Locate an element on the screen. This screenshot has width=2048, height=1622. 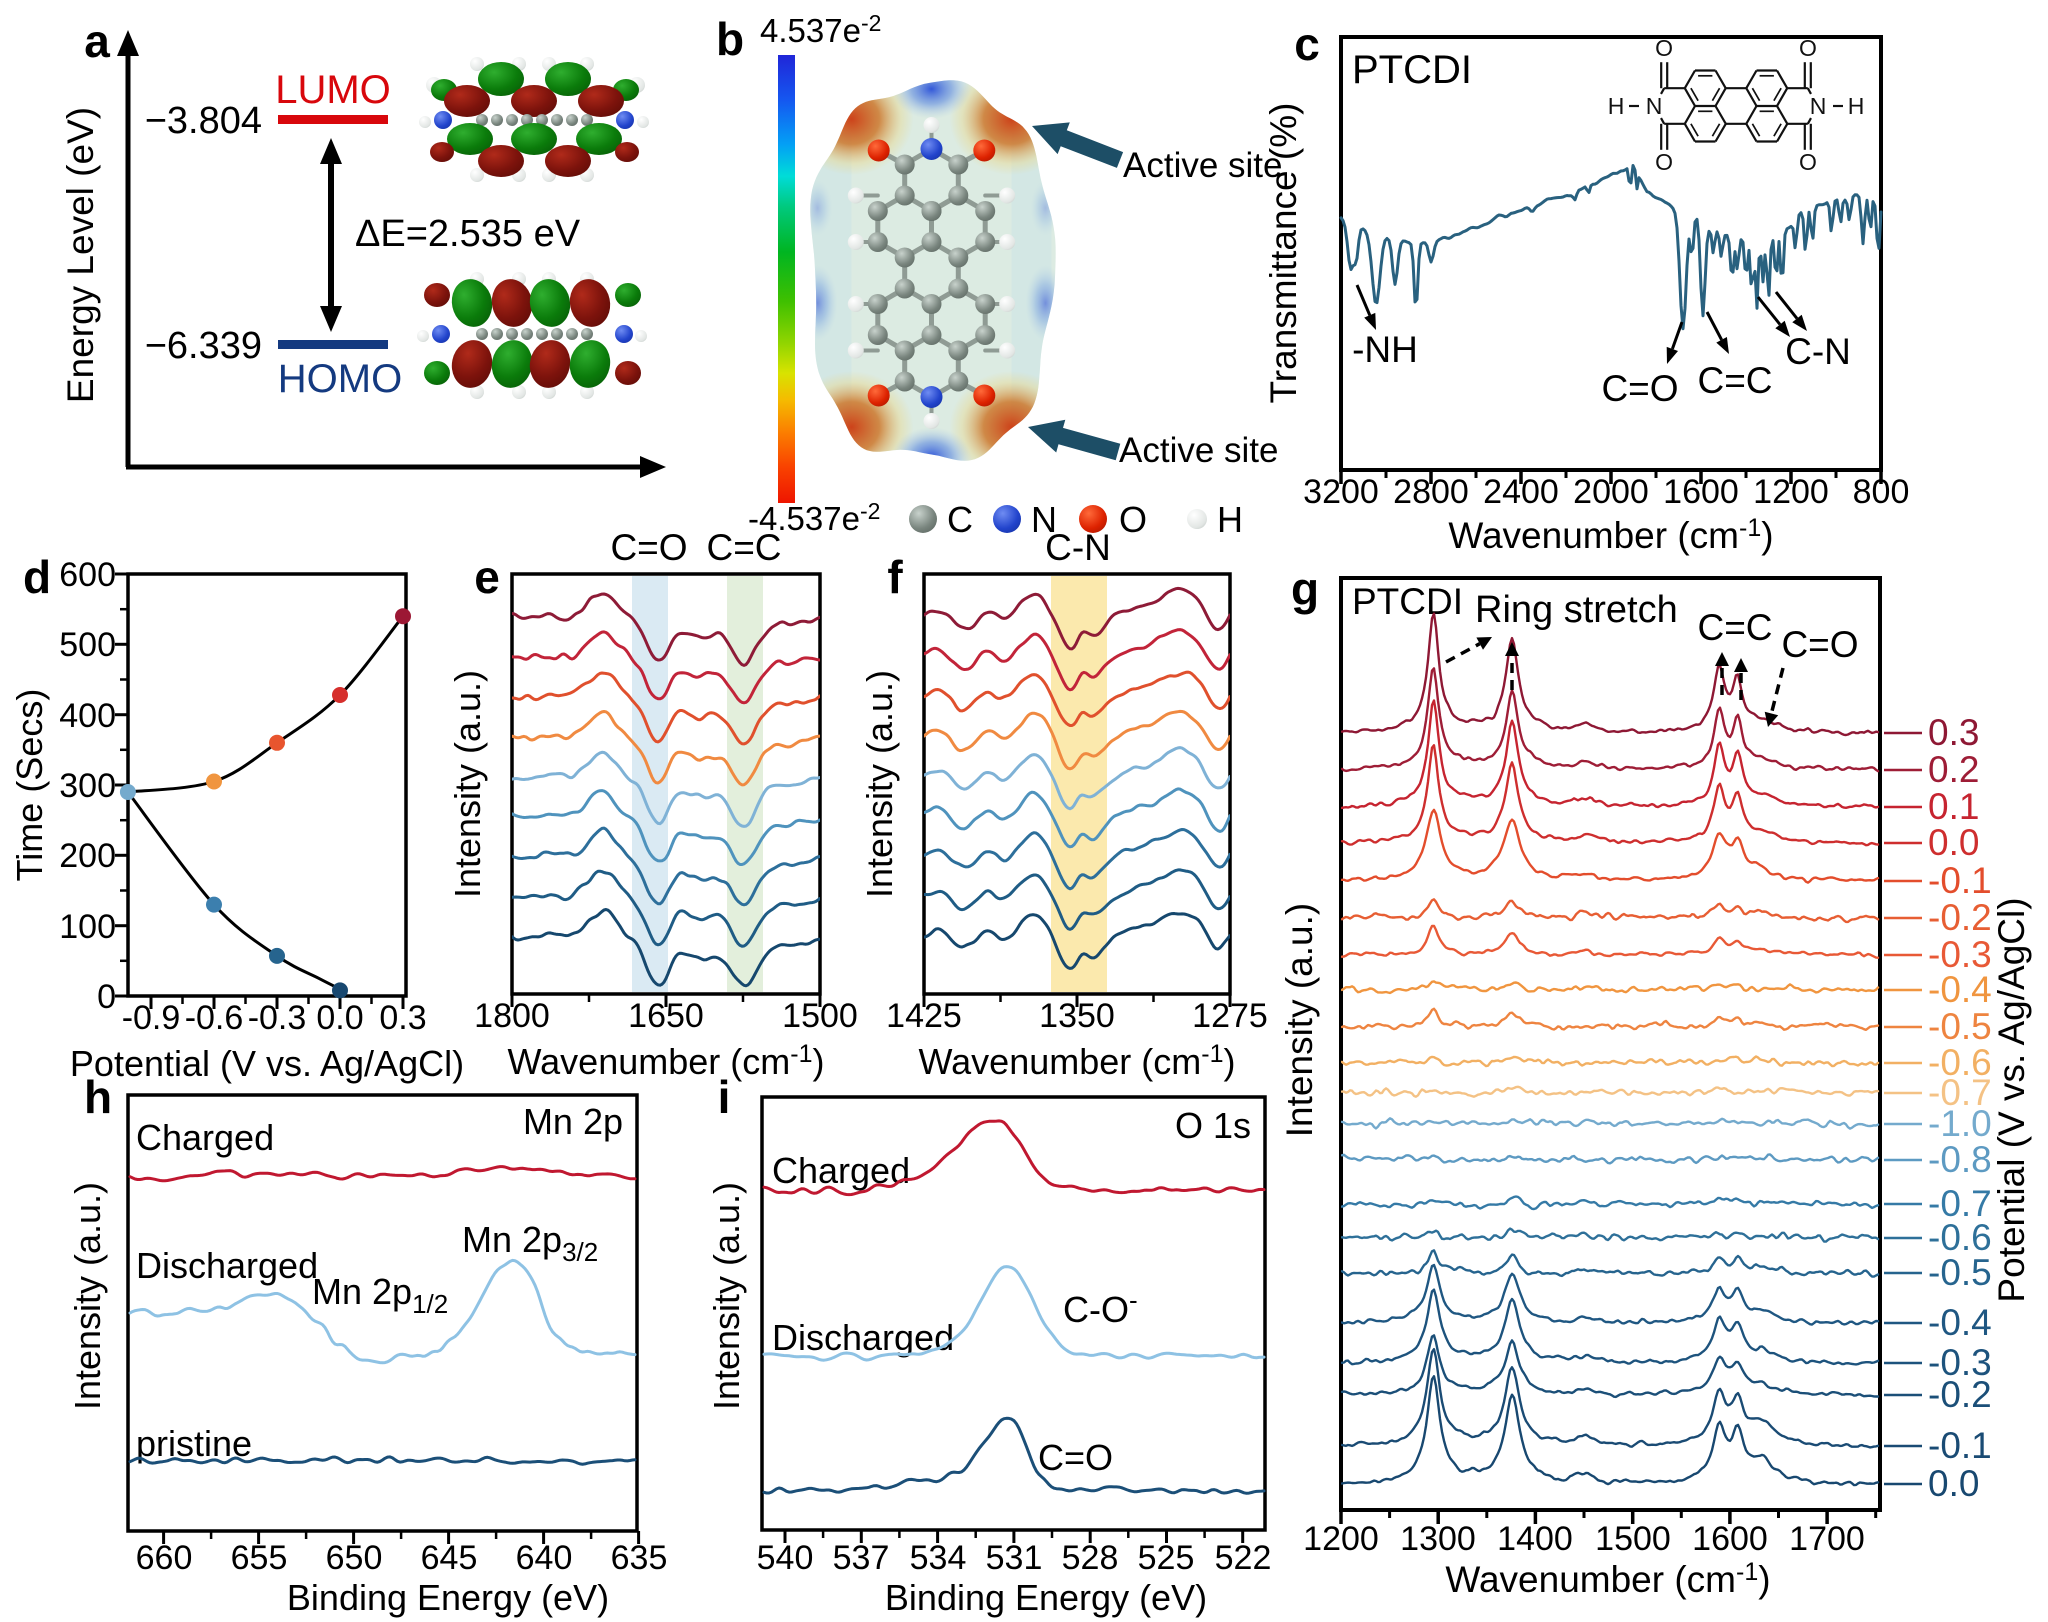
svg-text: 1275 is located at coordinates (1230, 1016).